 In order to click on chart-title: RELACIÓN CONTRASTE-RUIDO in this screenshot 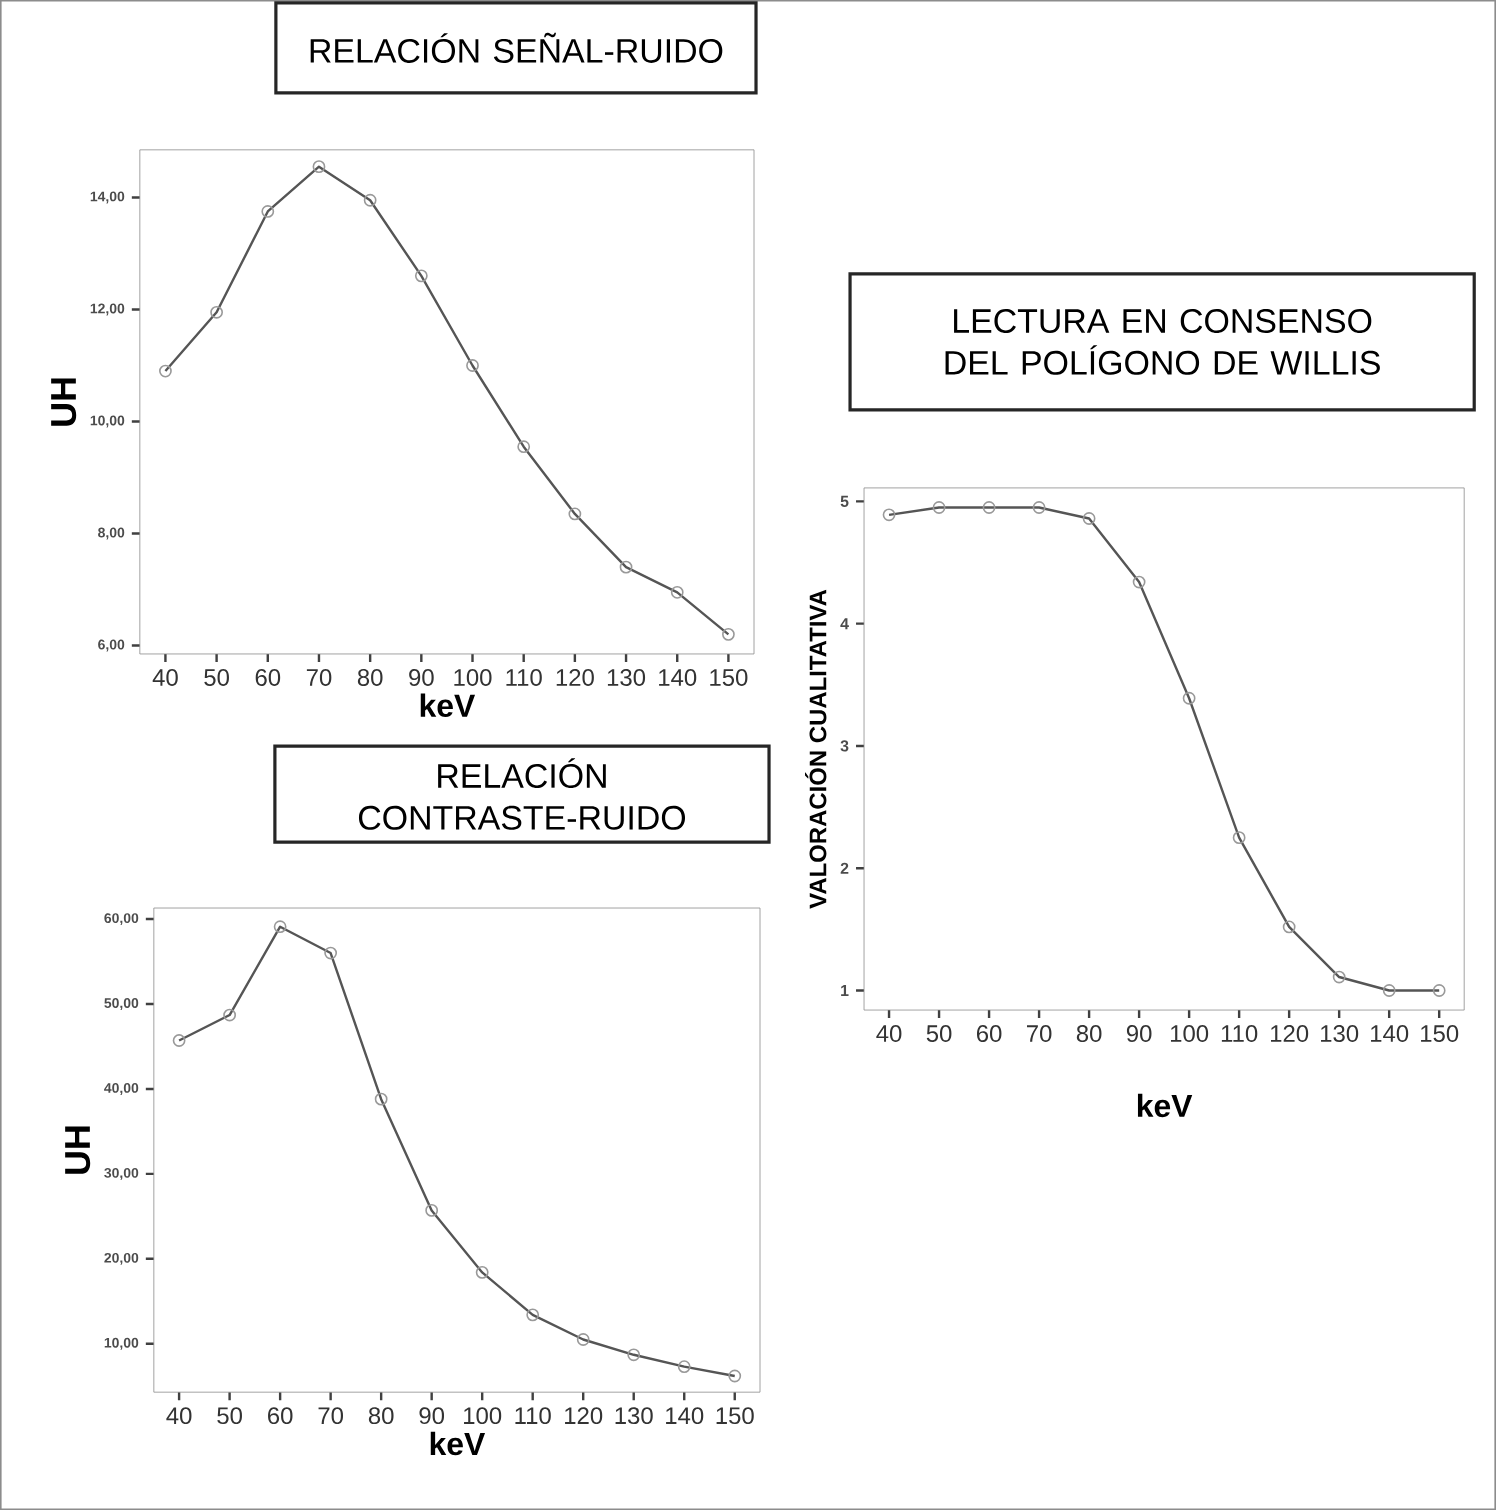, I will do `click(522, 794)`.